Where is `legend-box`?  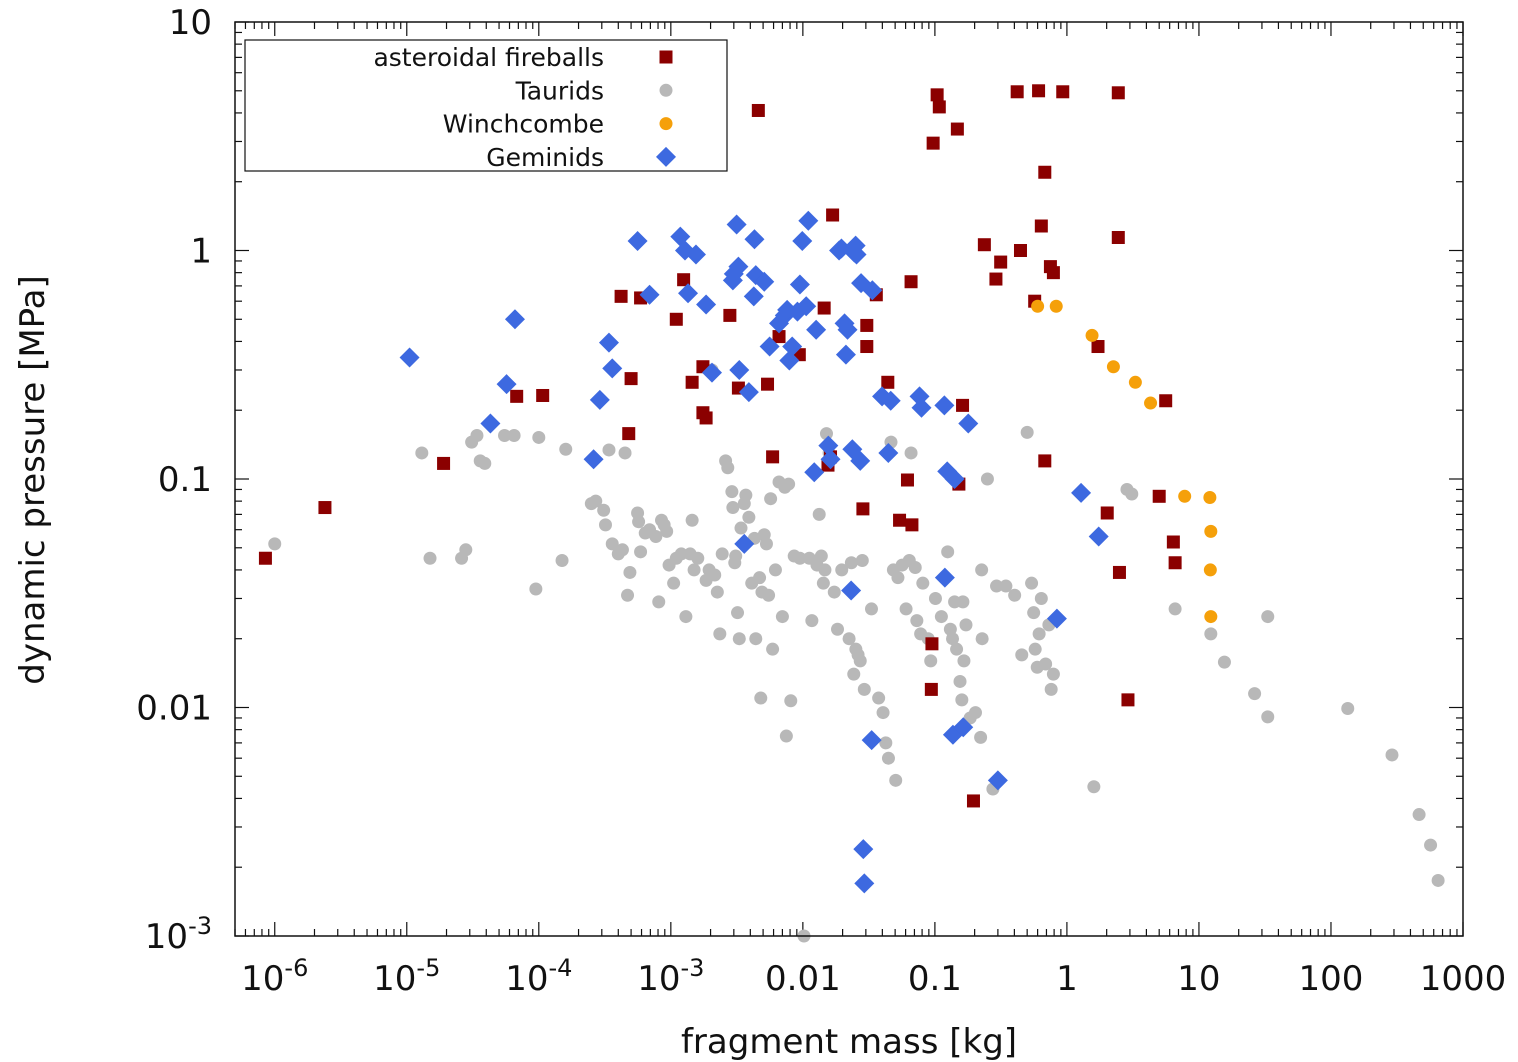
legend-box is located at coordinates (486, 105).